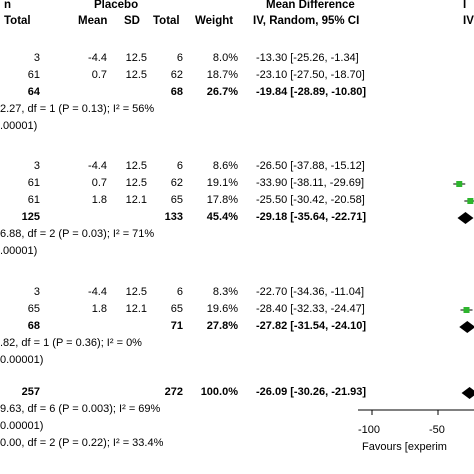 This screenshot has width=474, height=474. Describe the element at coordinates (222, 326) in the screenshot. I see `weight: 27.8%` at that location.